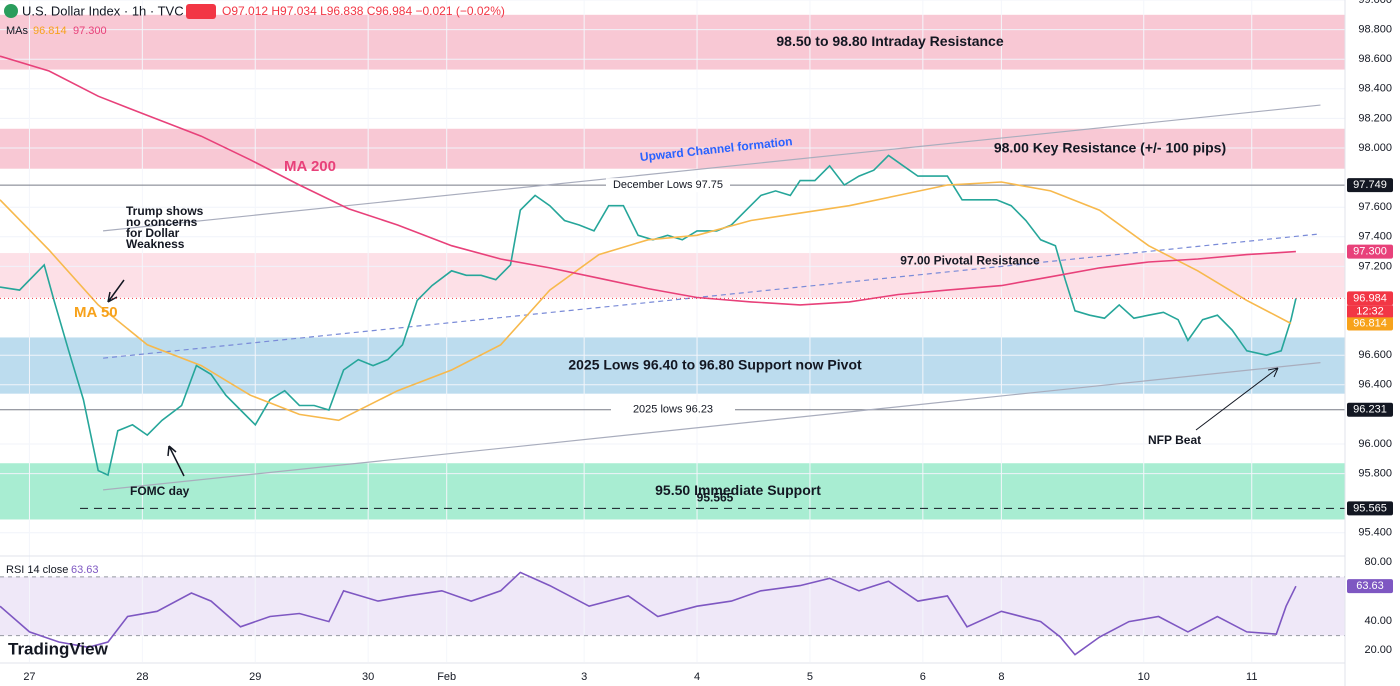 This screenshot has width=1400, height=686. I want to click on y-tick-label: 96.400, so click(1375, 385).